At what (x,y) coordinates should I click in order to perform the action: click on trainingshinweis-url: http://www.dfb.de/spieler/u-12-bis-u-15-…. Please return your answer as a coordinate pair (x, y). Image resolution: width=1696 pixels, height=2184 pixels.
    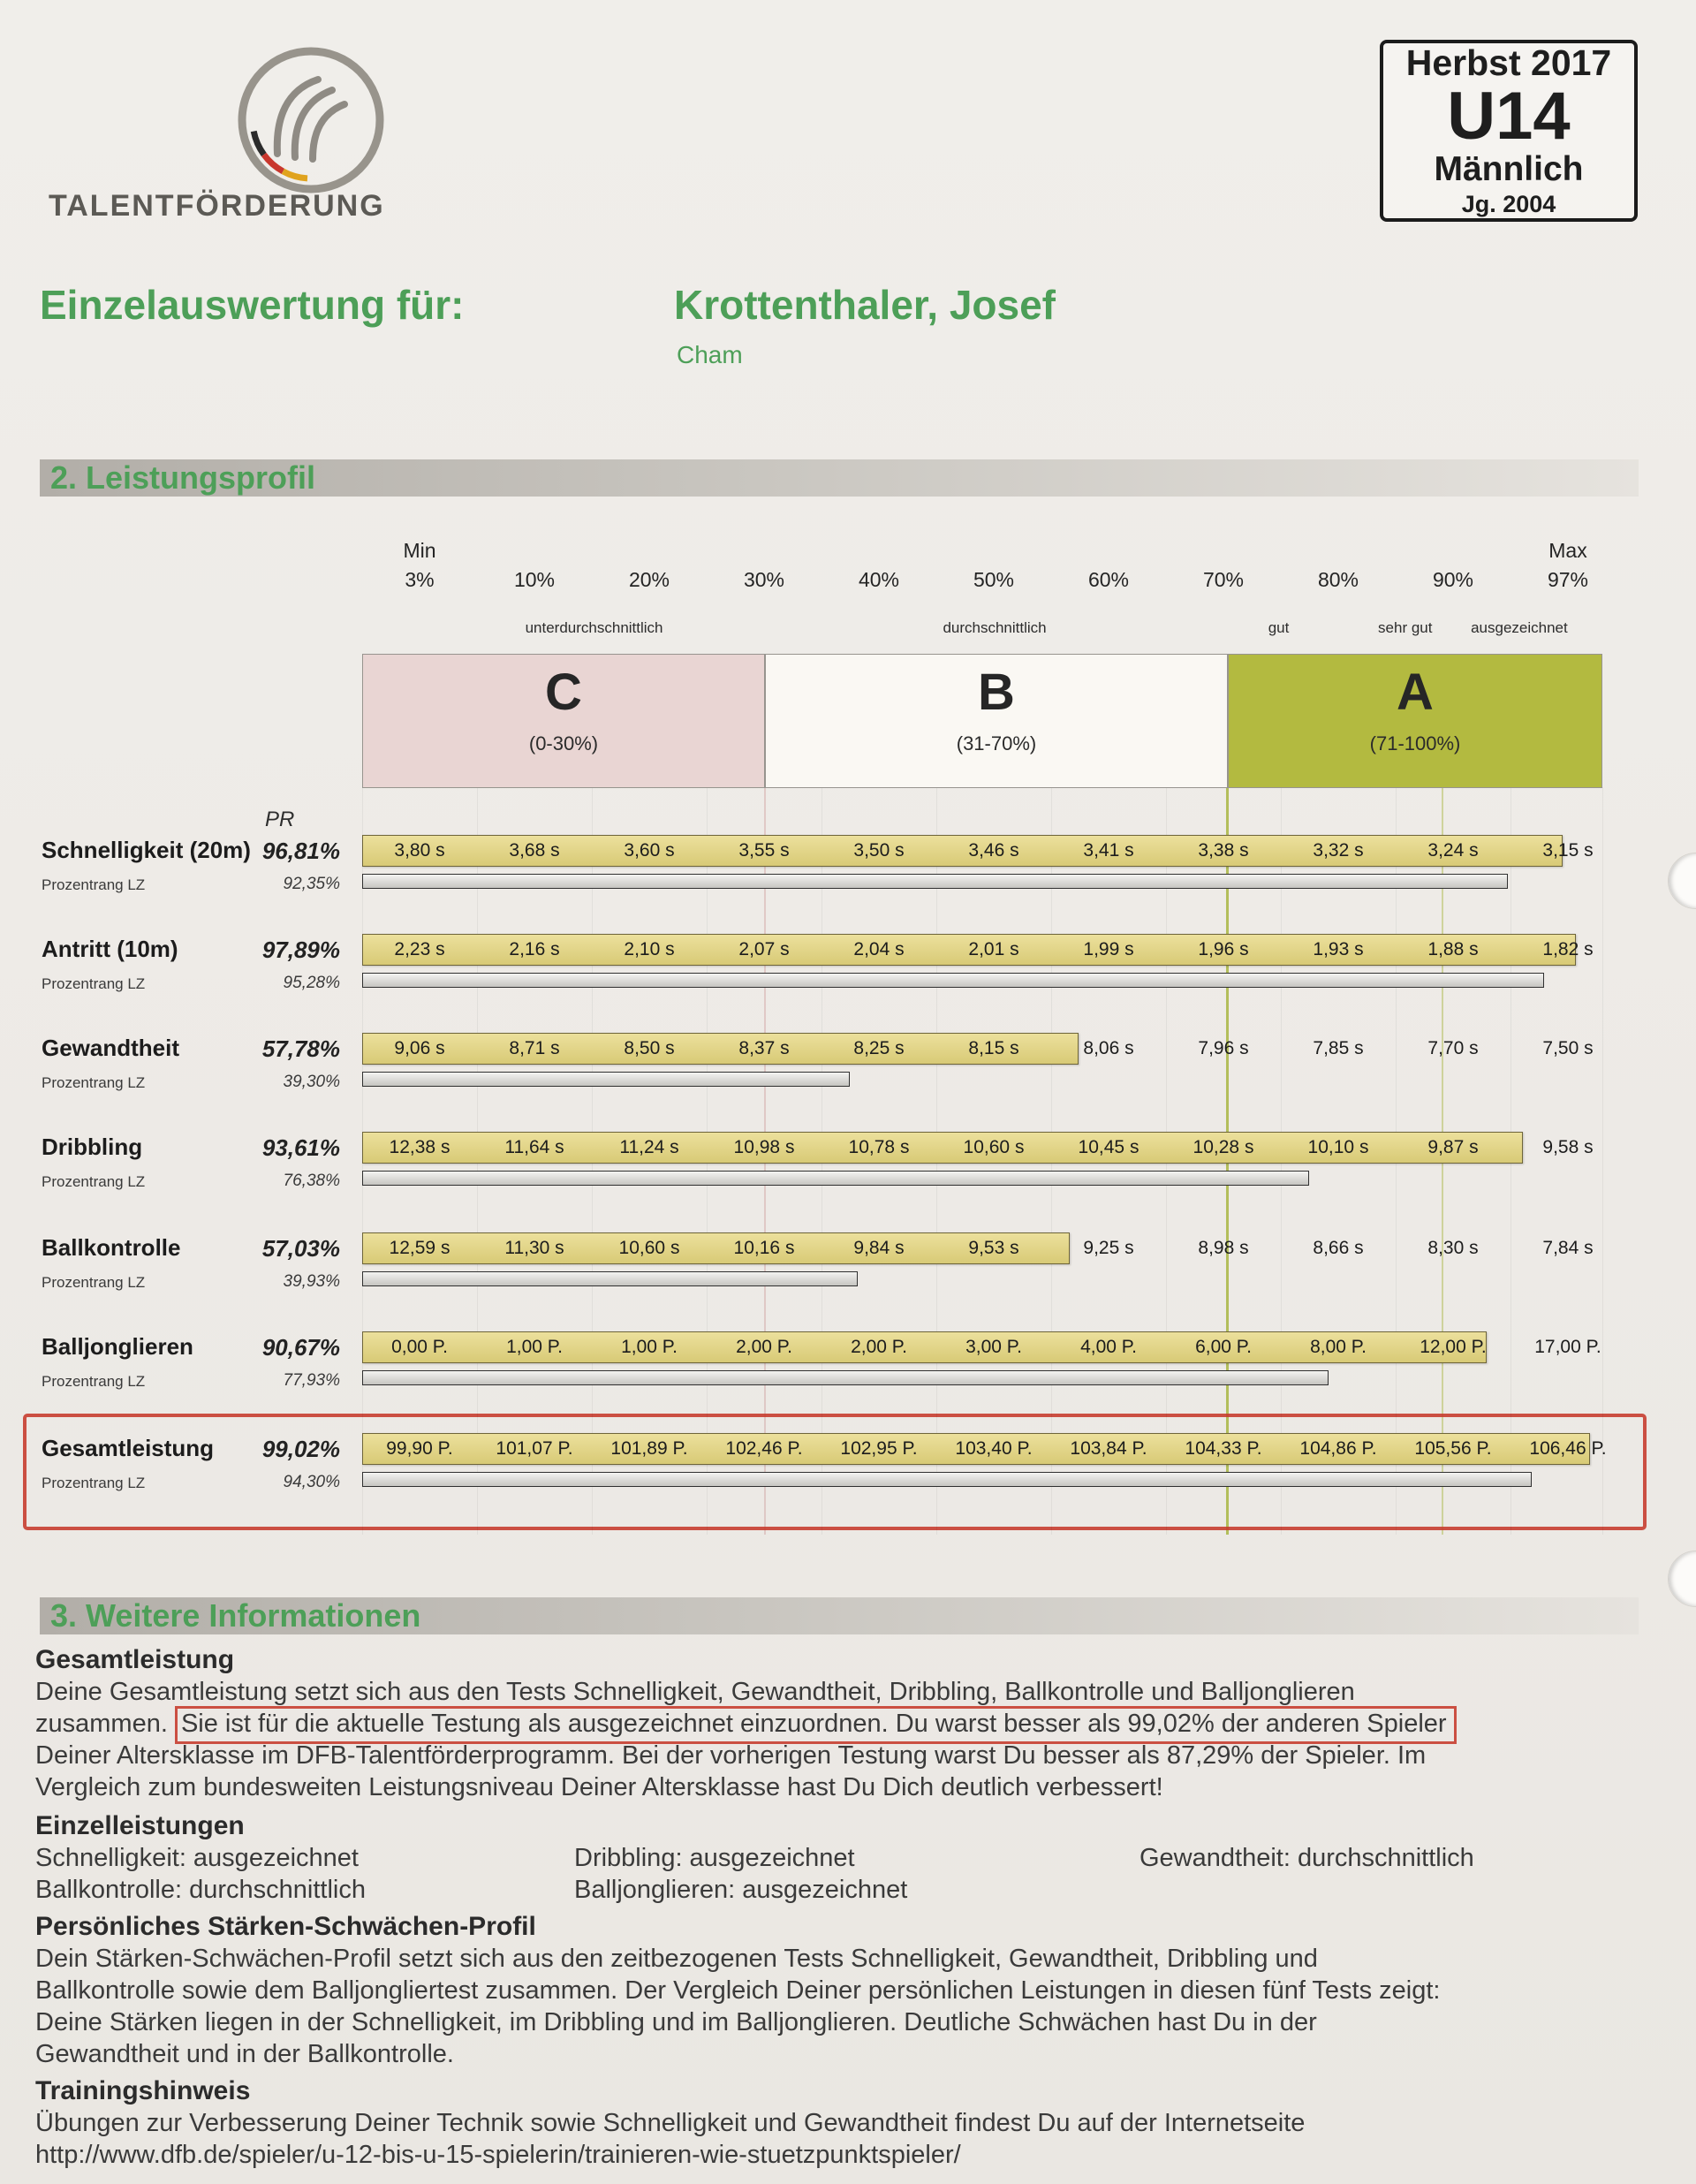
    Looking at the image, I should click on (498, 2155).